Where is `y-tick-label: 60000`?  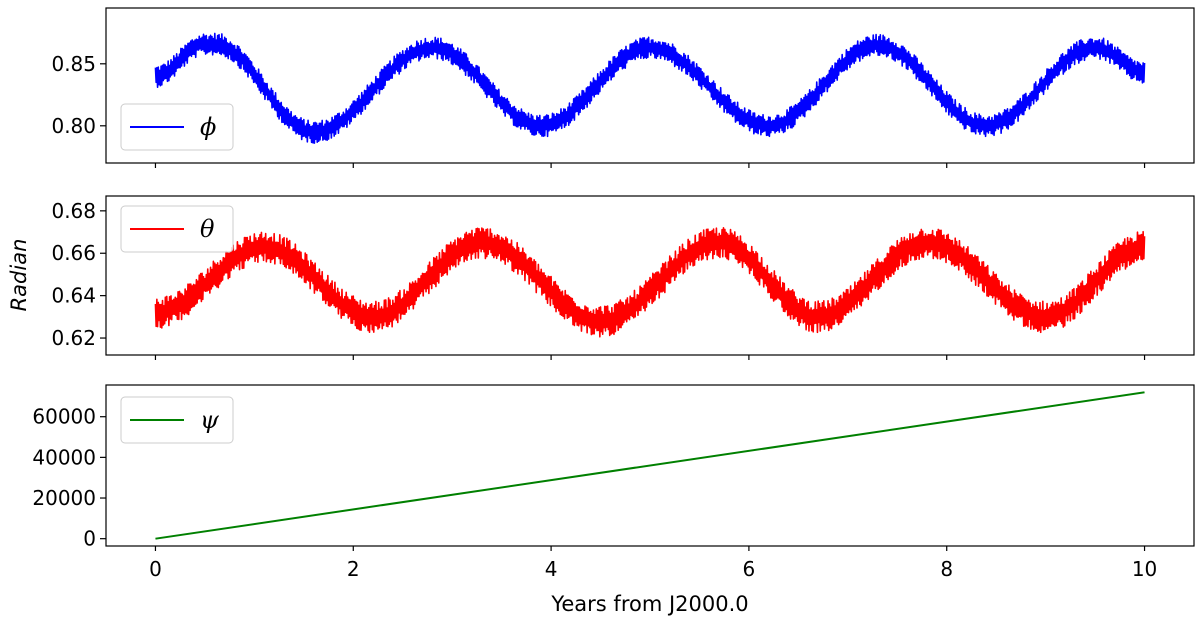
y-tick-label: 60000 is located at coordinates (64, 417).